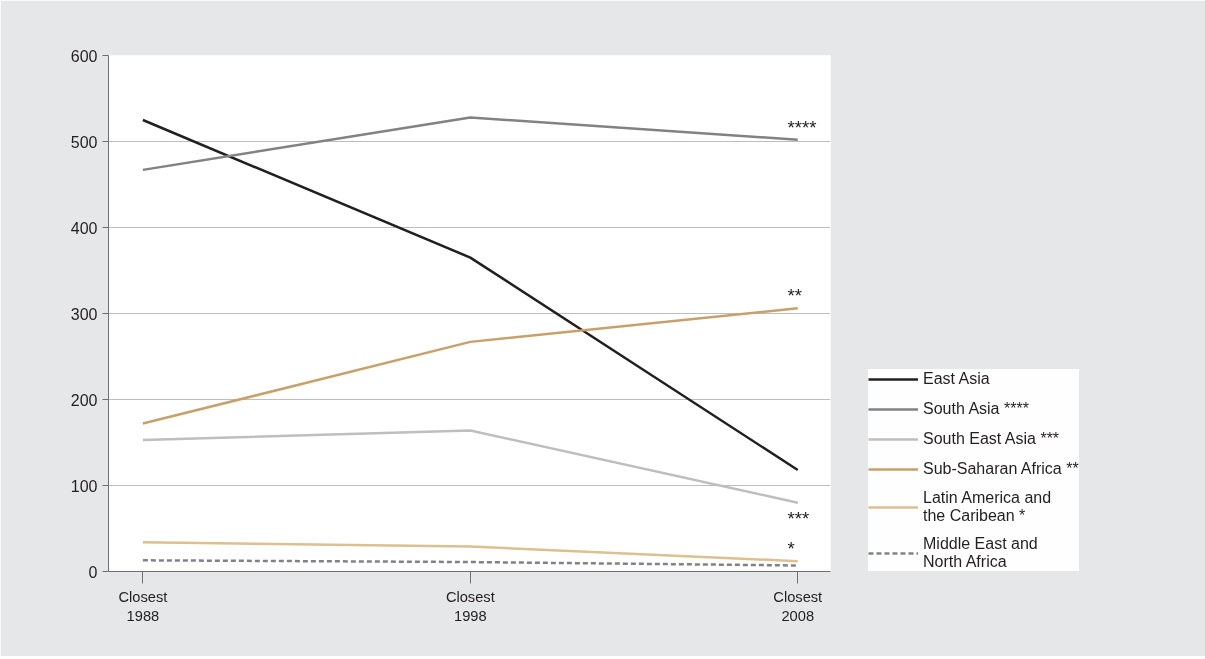 This screenshot has width=1205, height=659. I want to click on y-tick-label: 600, so click(84, 56).